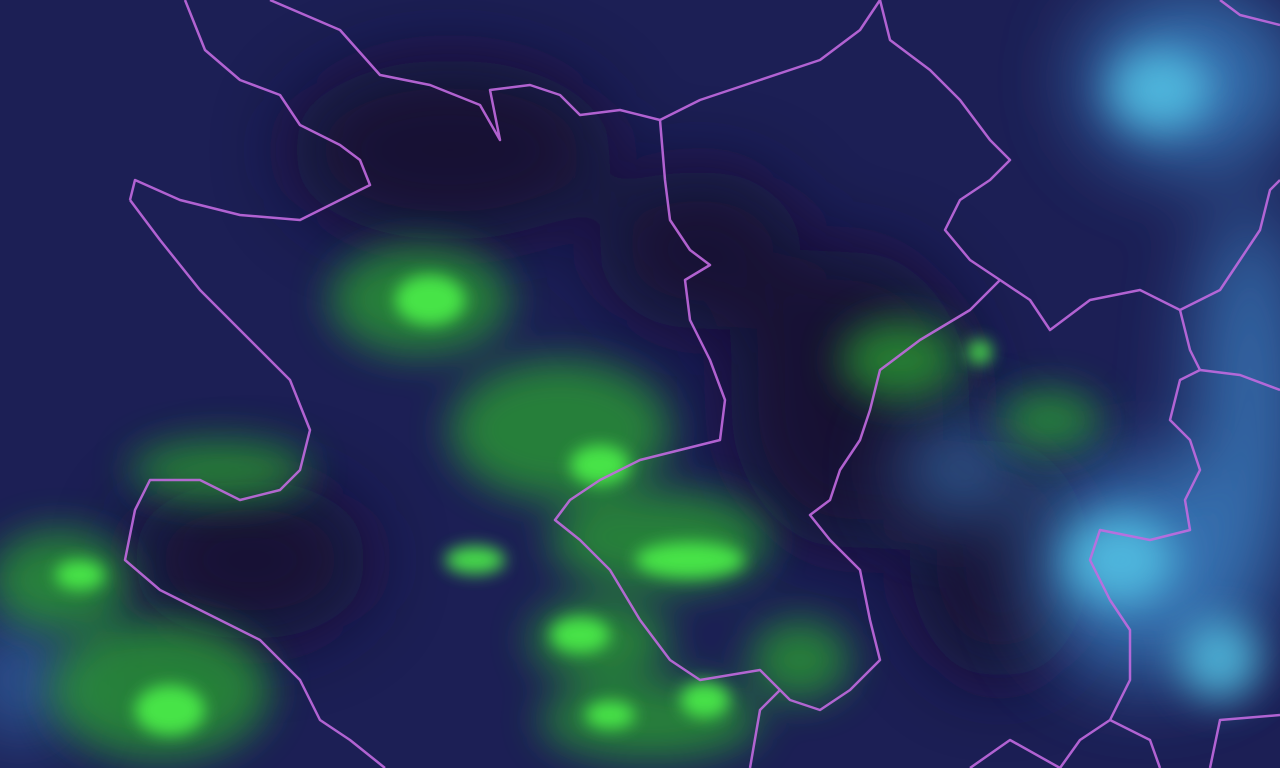 Image resolution: width=1280 pixels, height=768 pixels. I want to click on border-central, so click(667, 405).